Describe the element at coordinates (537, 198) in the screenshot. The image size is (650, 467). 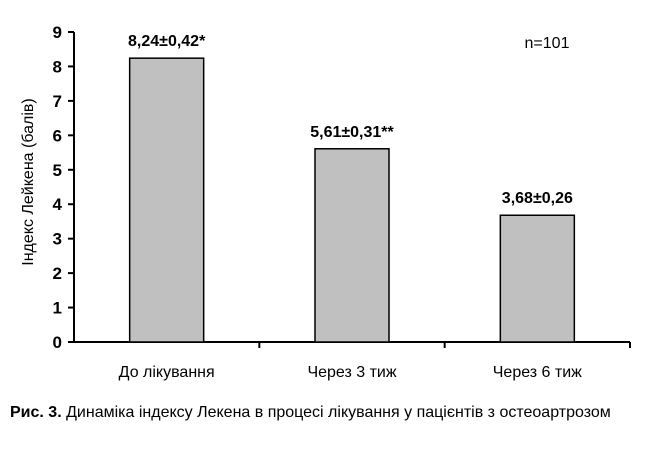
I see `bar-value-label: 3,68±0,26` at that location.